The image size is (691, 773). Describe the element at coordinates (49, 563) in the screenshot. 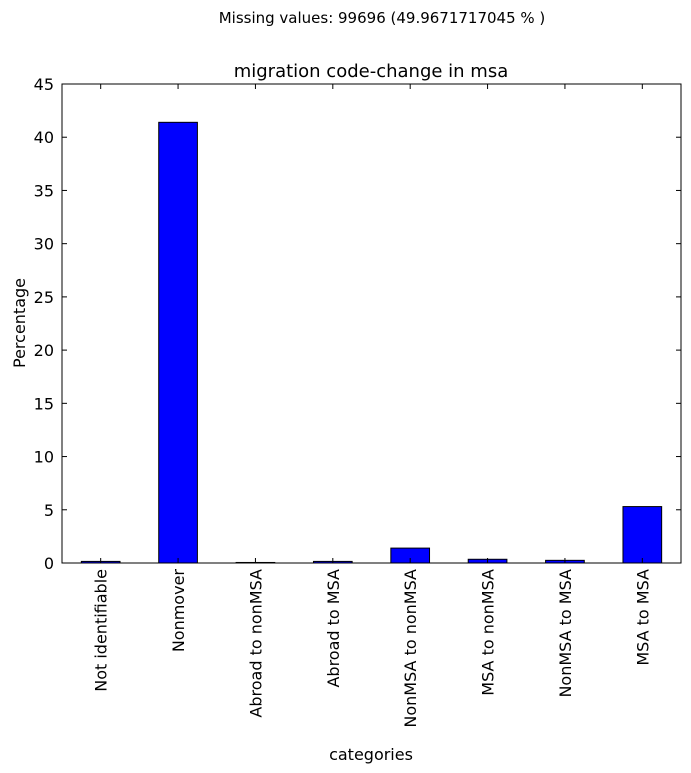

I see `y-tick-label-0: 0` at that location.